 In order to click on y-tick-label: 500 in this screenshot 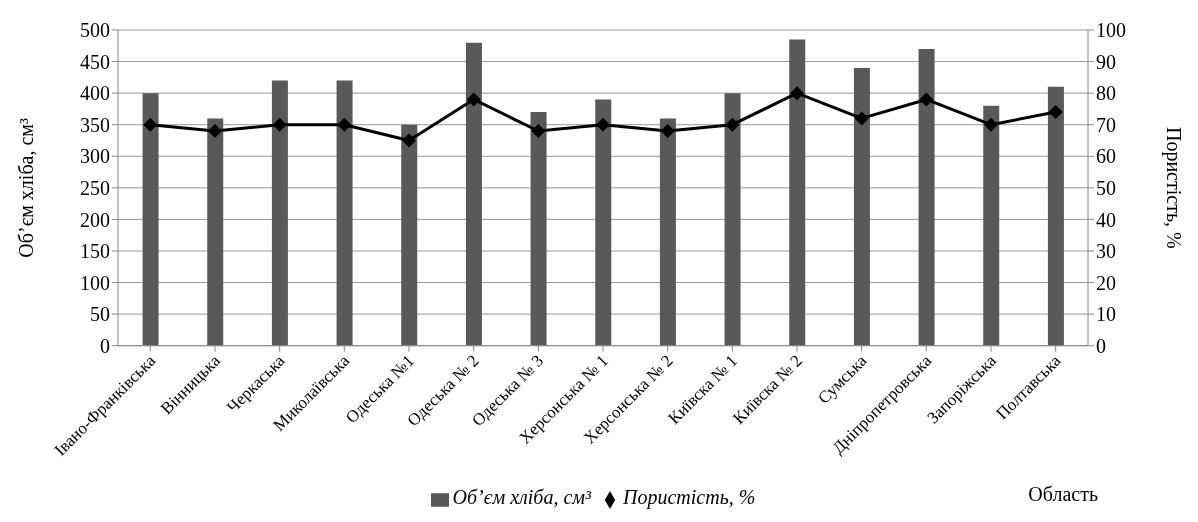, I will do `click(95, 30)`.